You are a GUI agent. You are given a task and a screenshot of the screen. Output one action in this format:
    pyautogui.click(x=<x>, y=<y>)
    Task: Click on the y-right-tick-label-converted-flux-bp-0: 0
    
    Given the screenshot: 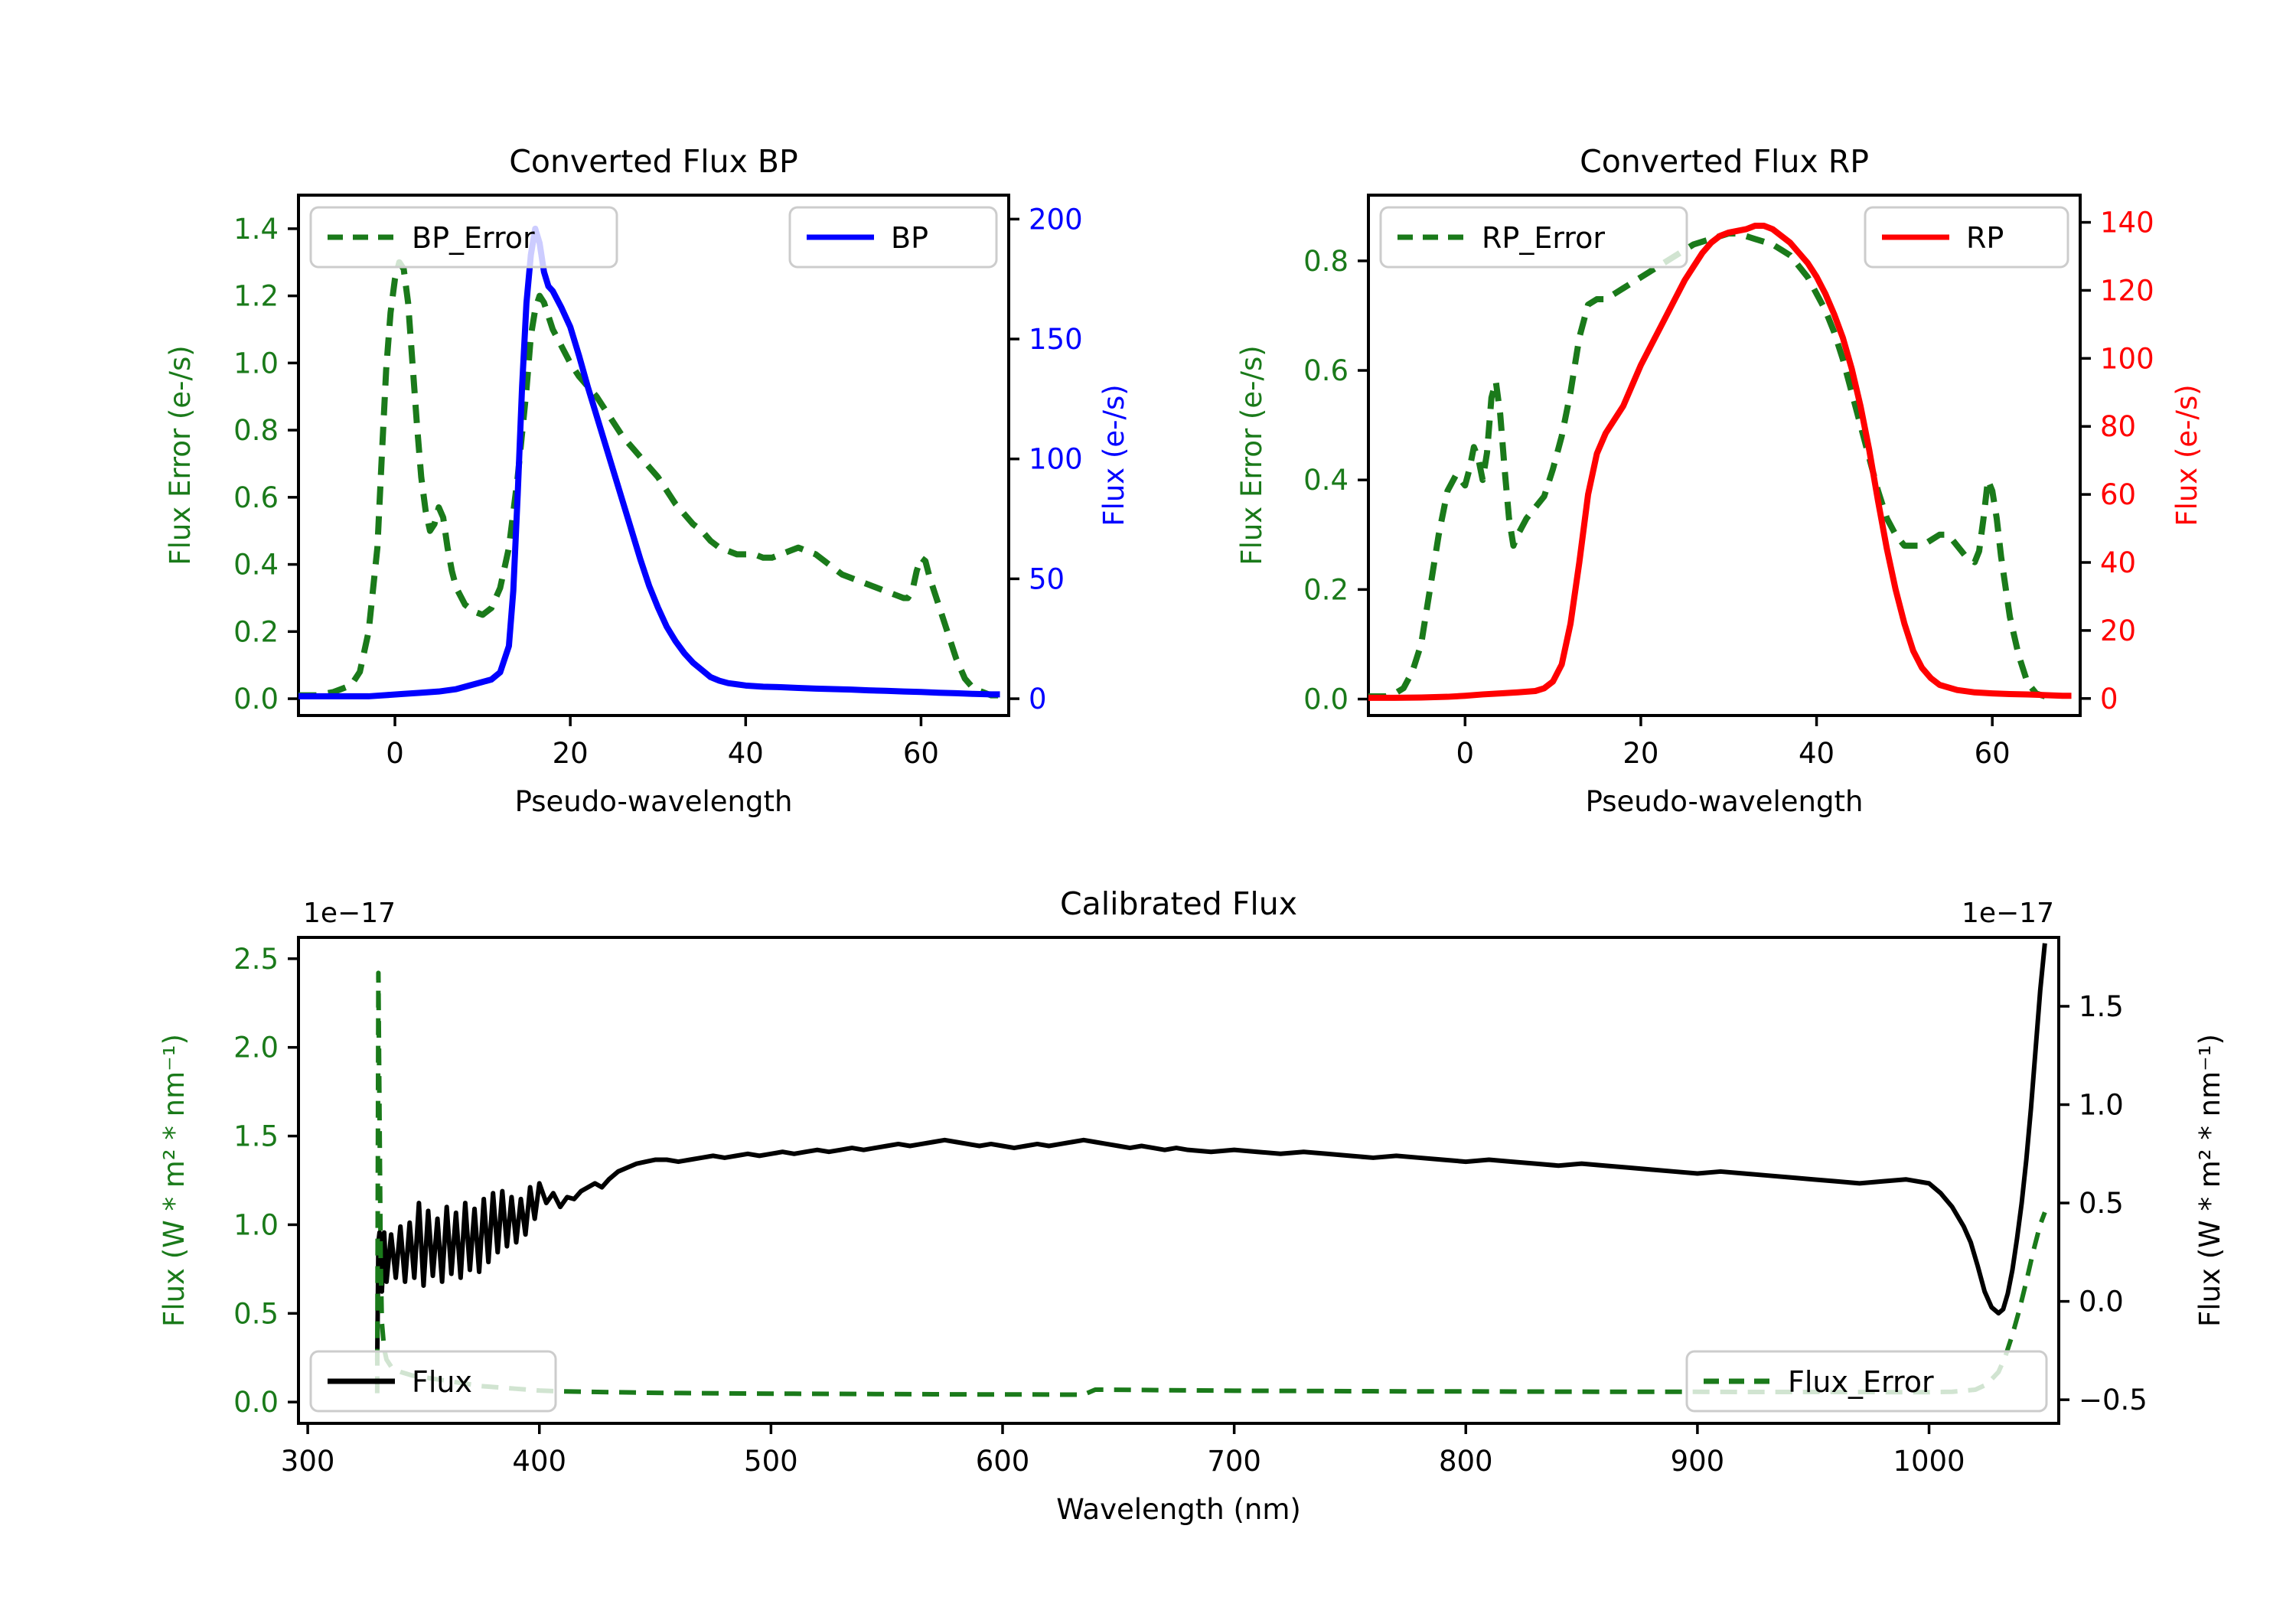 What is the action you would take?
    pyautogui.click(x=1038, y=699)
    